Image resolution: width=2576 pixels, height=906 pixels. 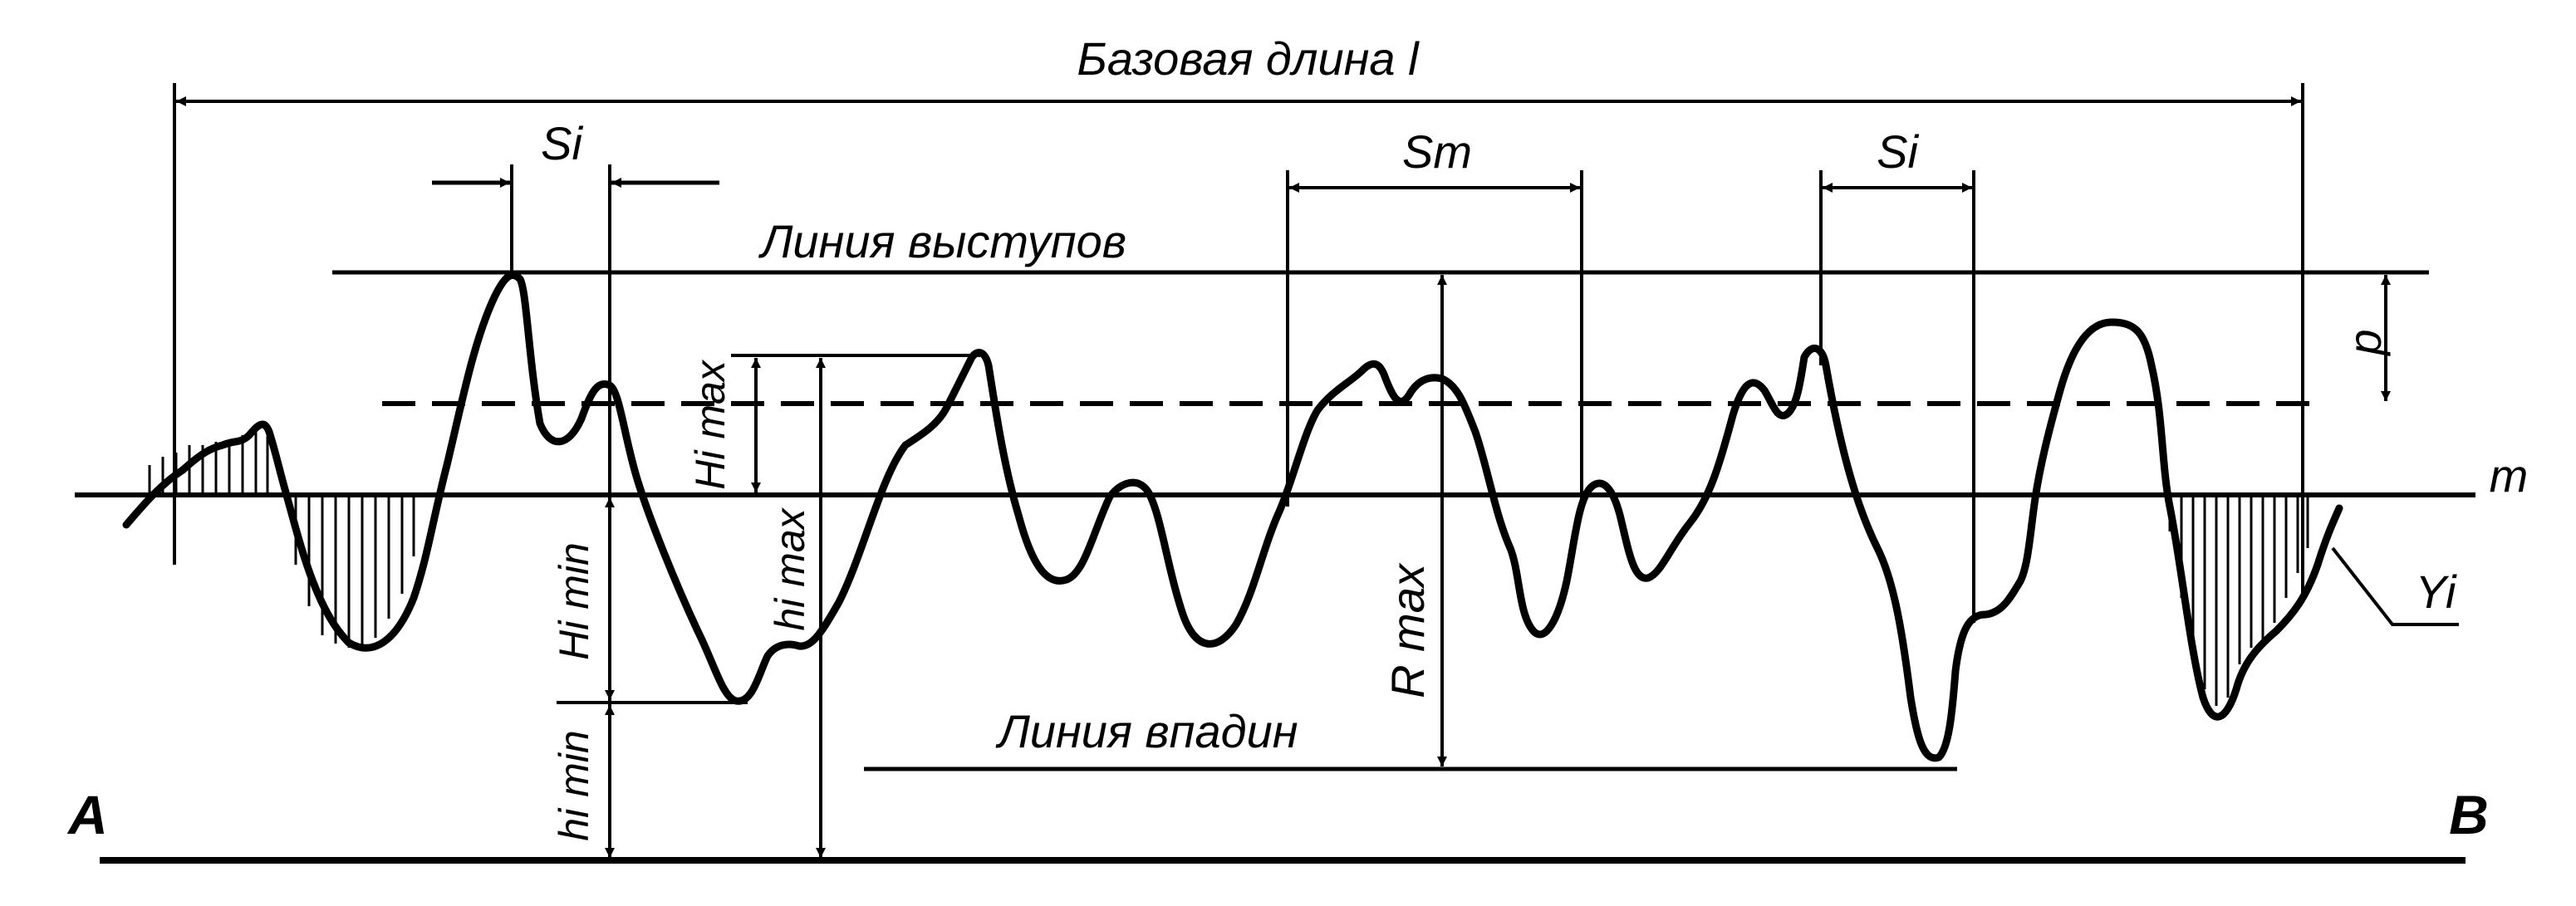 I want to click on hatching-valley-left, so click(x=354, y=571).